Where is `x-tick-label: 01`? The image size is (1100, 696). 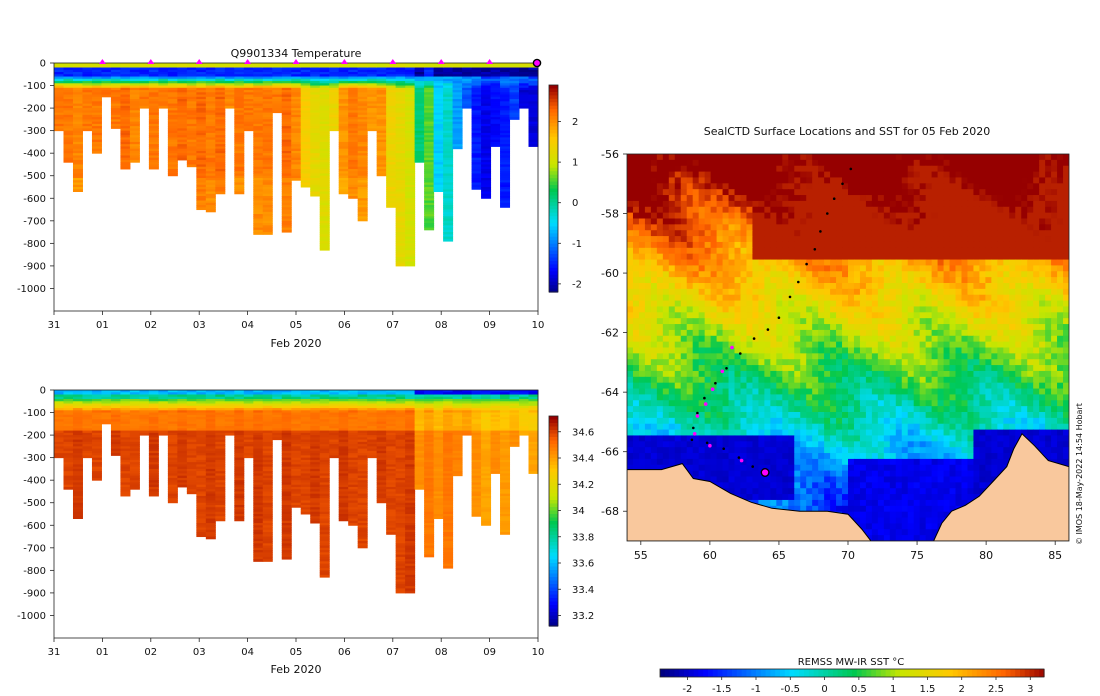
x-tick-label: 01 is located at coordinates (102, 325).